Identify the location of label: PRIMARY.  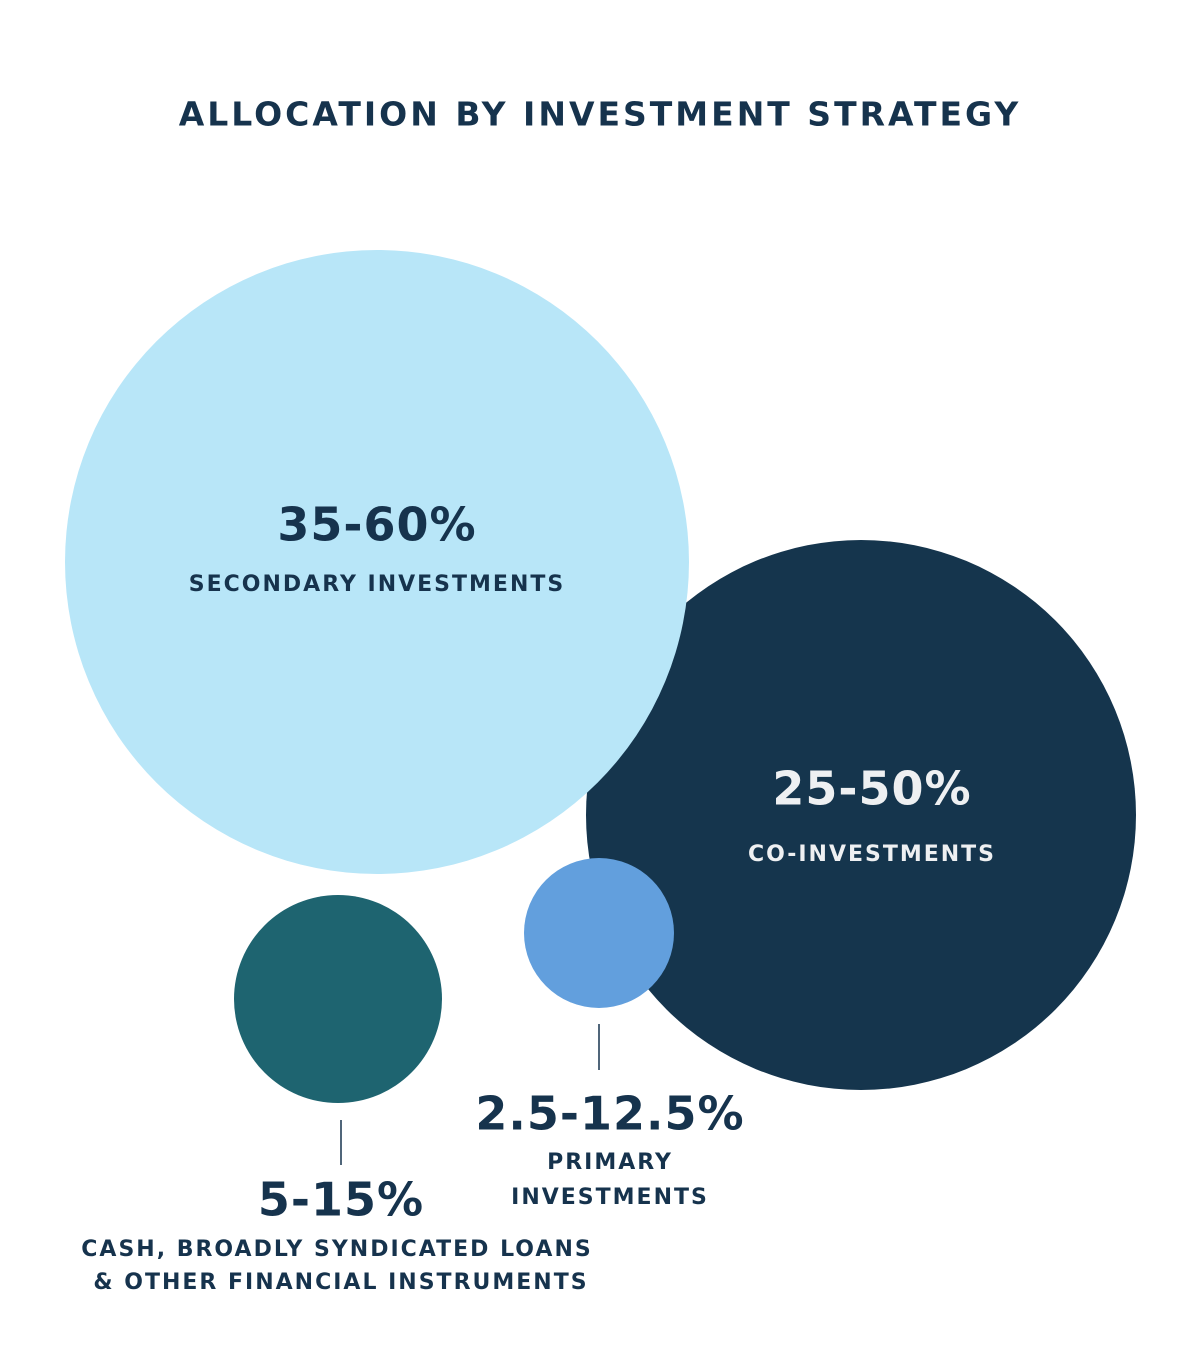
(610, 1162).